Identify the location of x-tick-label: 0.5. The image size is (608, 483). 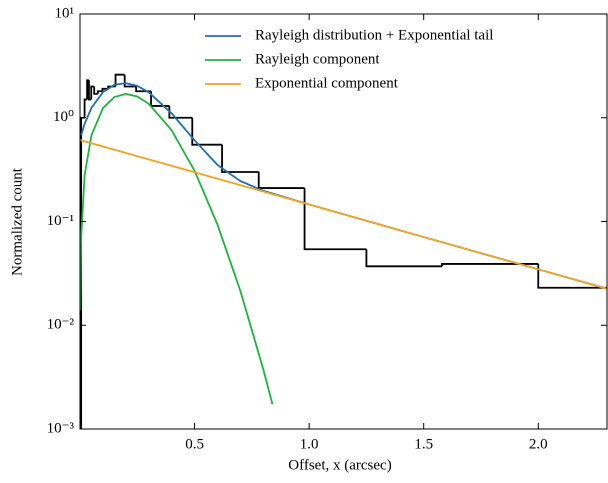
(194, 444).